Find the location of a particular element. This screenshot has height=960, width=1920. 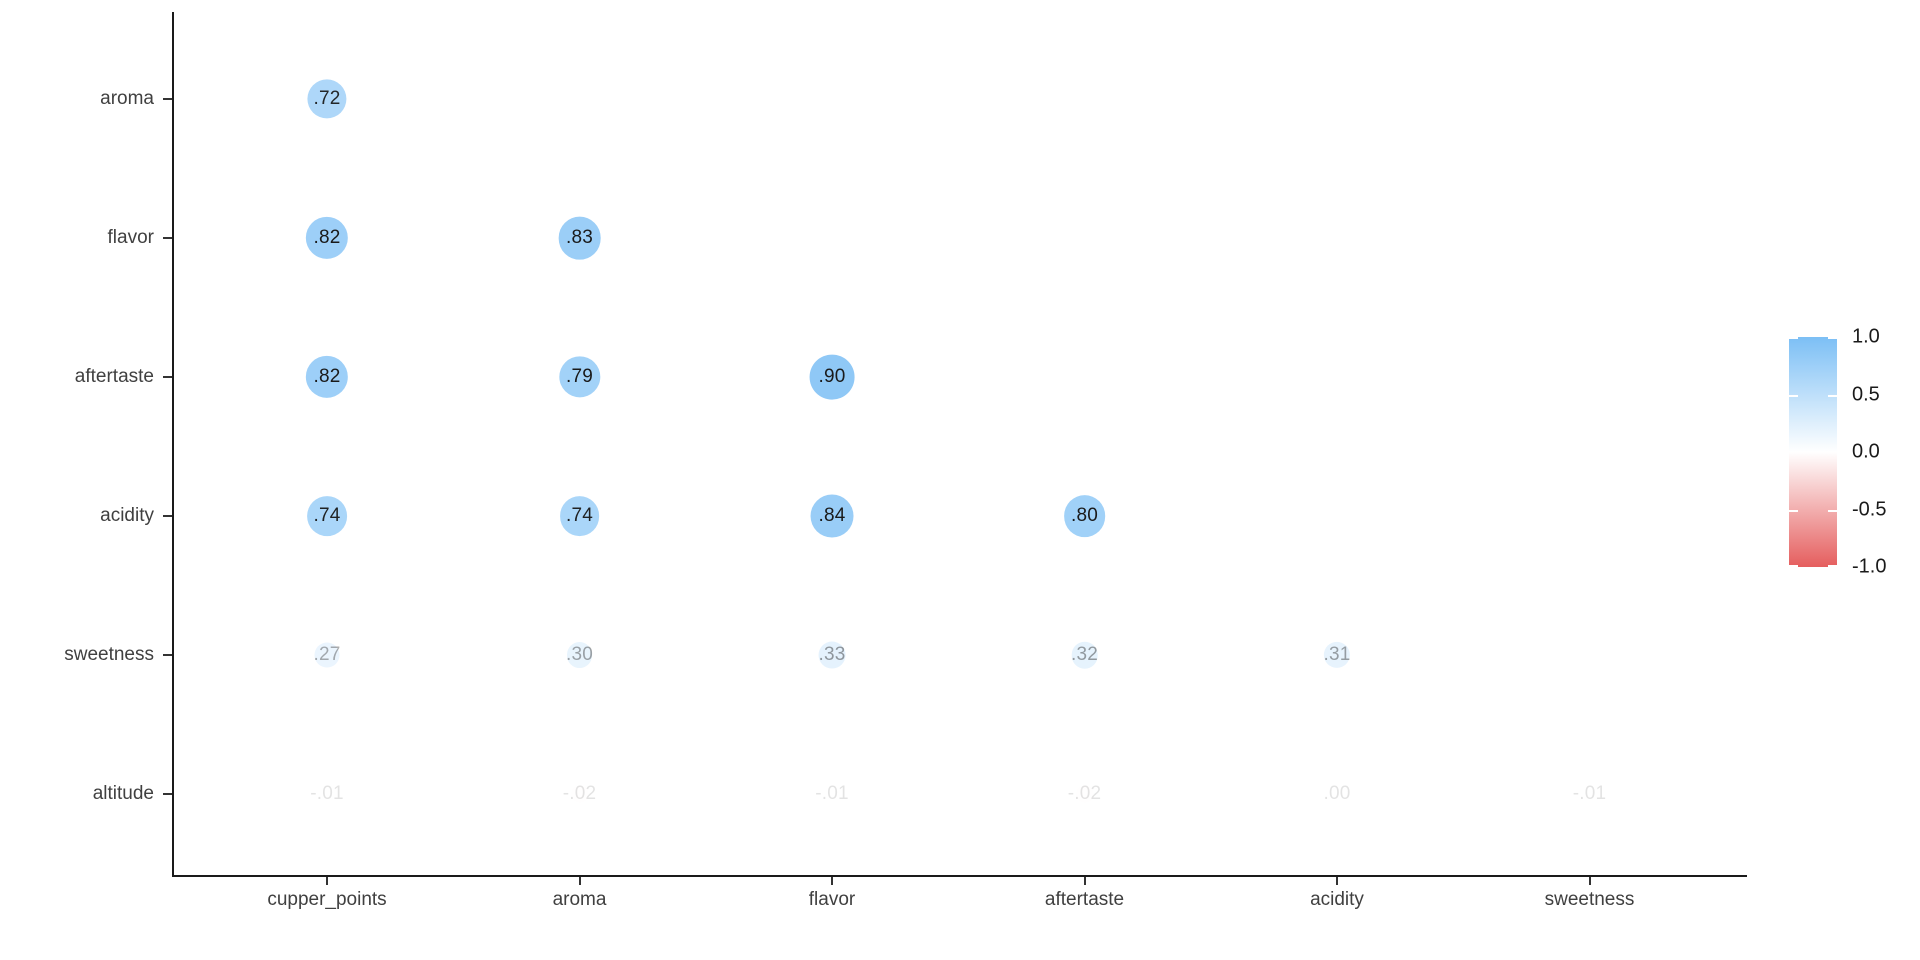

x-axis-label-flavor: flavor is located at coordinates (832, 899).